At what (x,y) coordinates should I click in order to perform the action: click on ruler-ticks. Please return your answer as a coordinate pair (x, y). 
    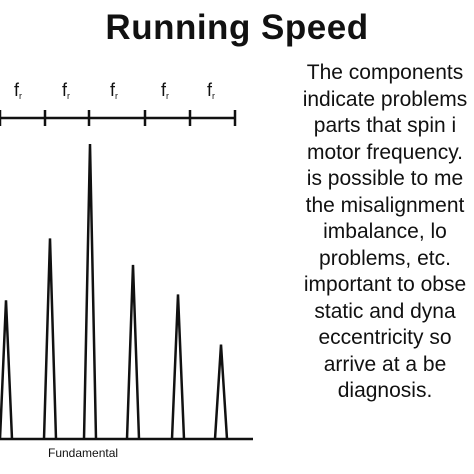
    Looking at the image, I should click on (118, 118).